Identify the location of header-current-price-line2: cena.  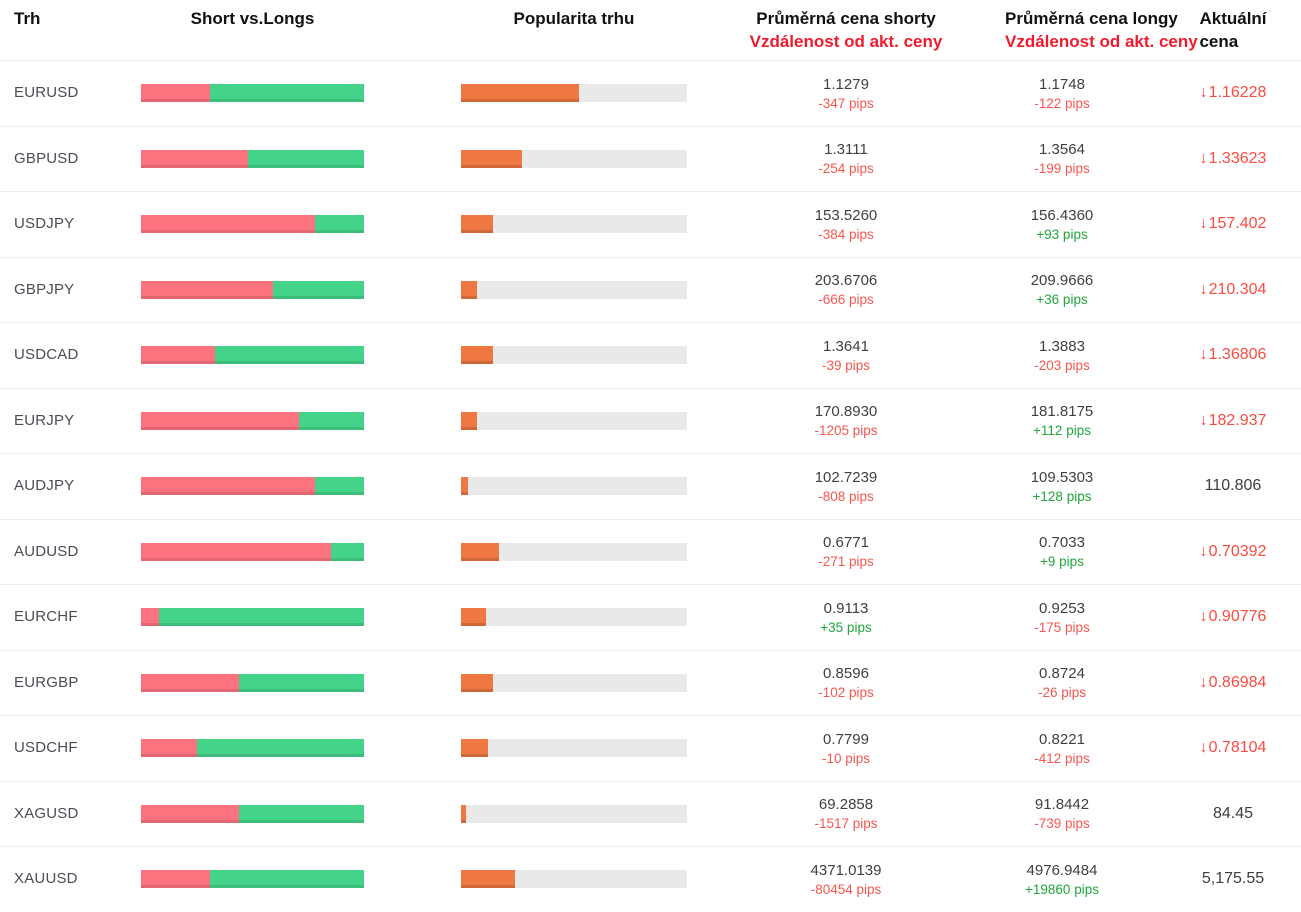
(1219, 41).